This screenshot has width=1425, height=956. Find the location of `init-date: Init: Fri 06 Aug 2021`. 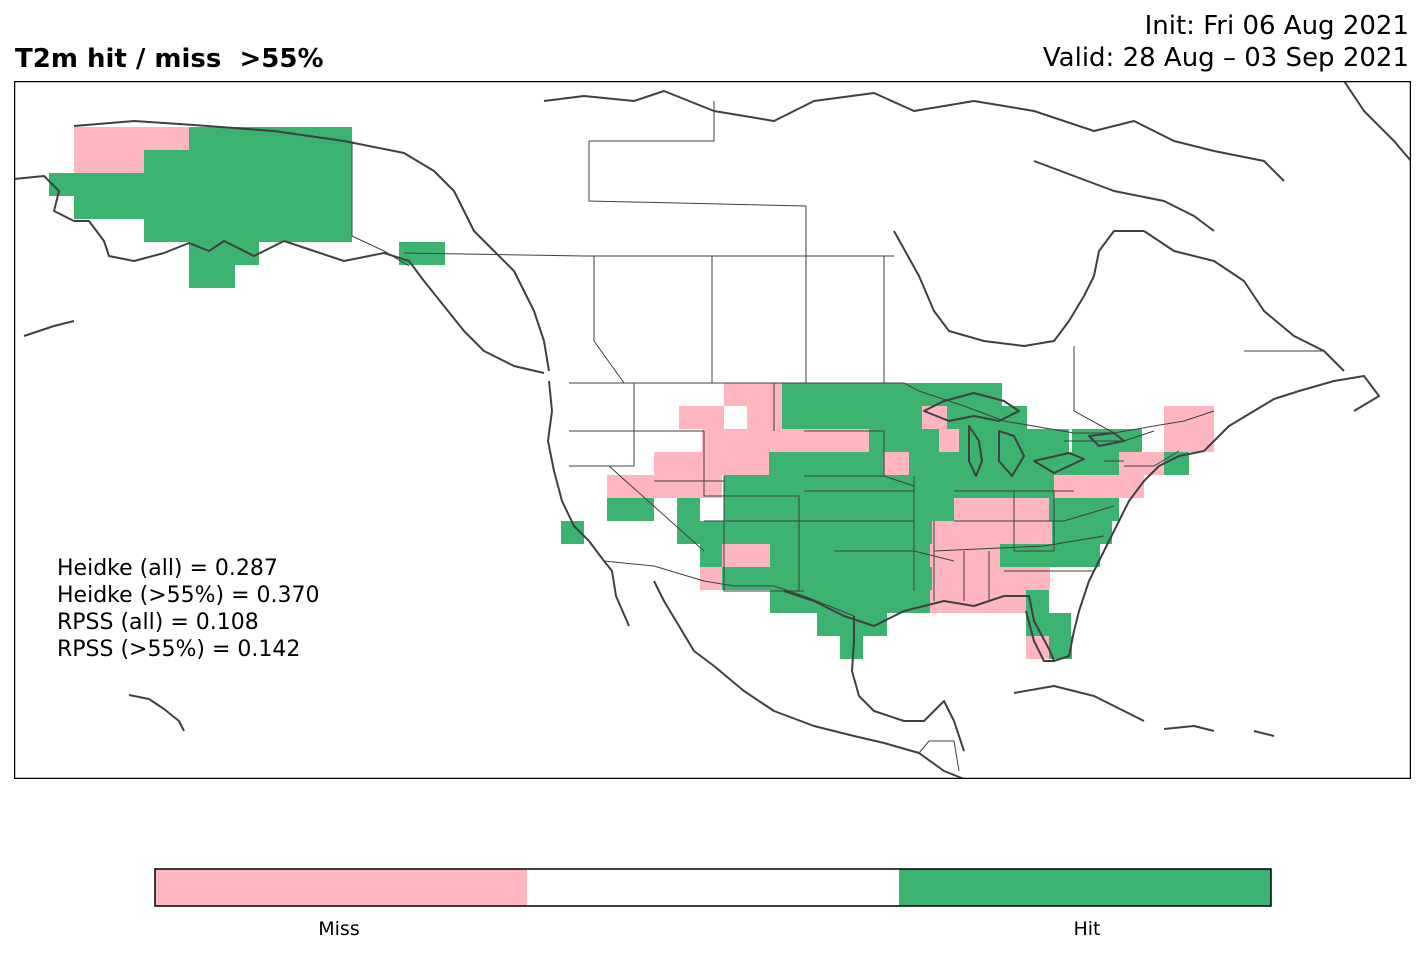

init-date: Init: Fri 06 Aug 2021 is located at coordinates (1276, 26).